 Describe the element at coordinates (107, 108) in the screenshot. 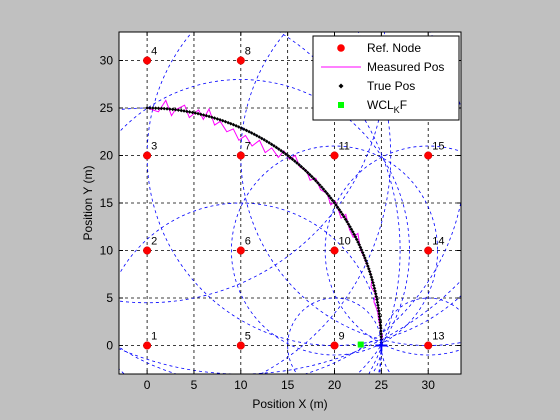

I see `y-tick-label: 25` at that location.